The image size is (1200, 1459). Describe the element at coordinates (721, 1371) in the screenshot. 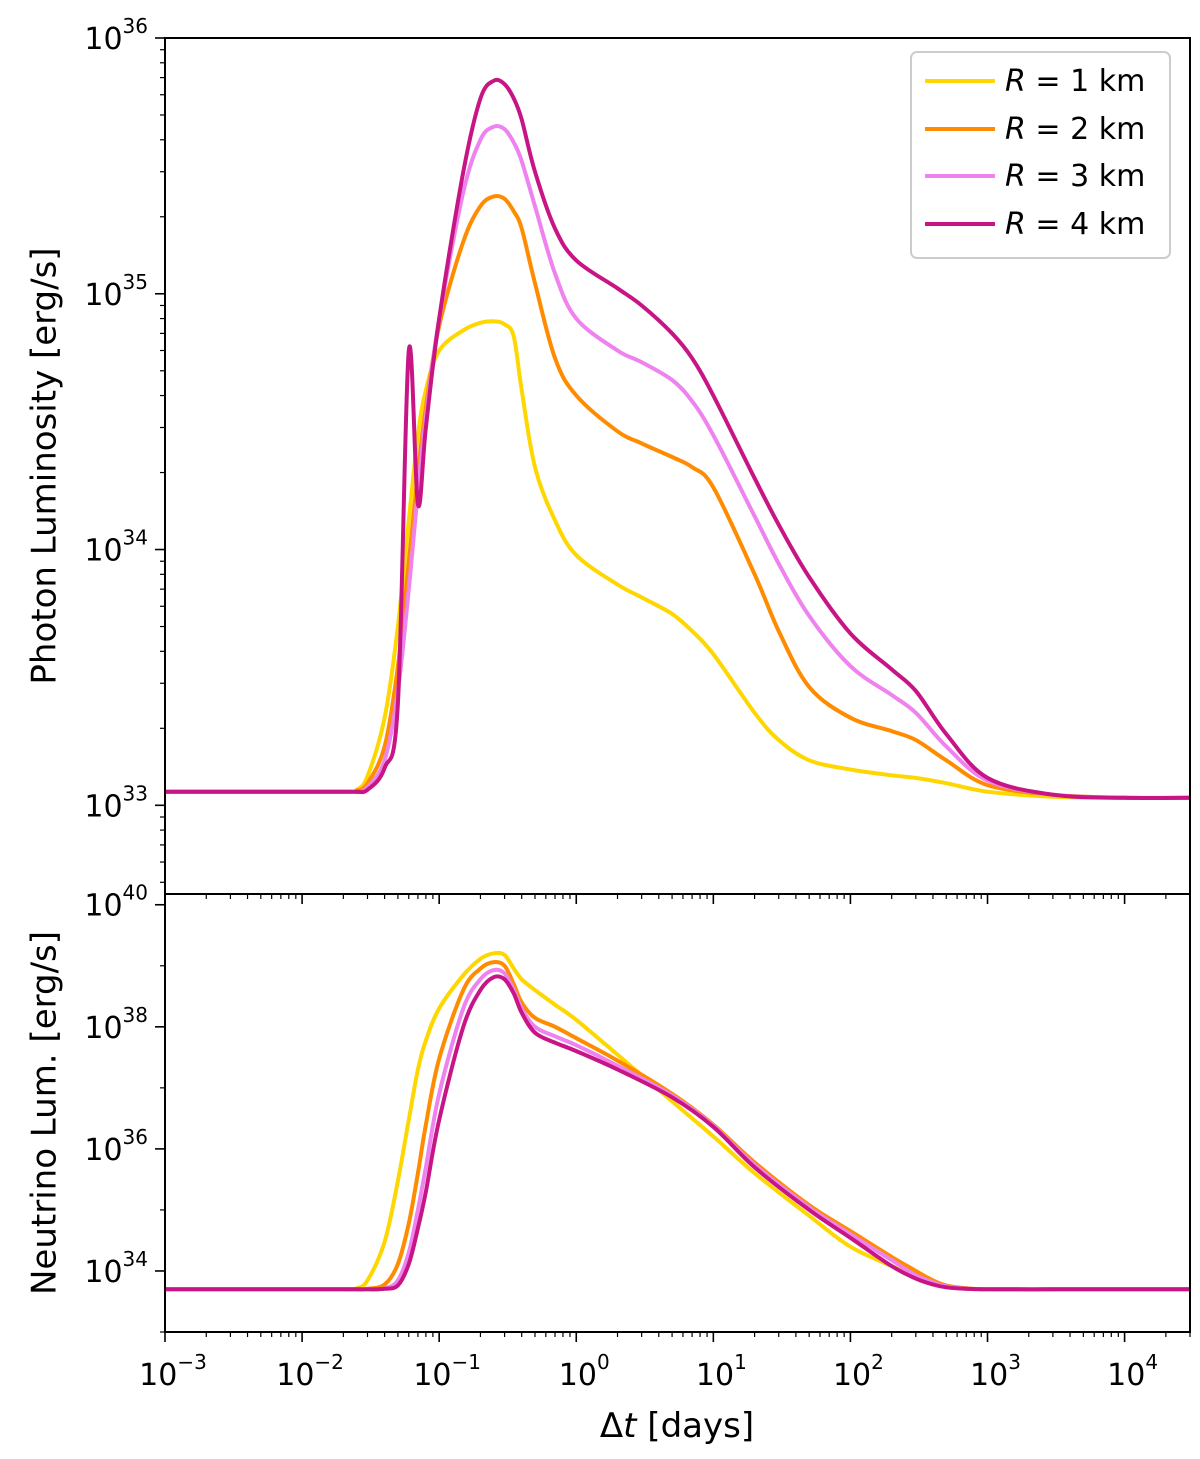

I see `x-tick-label: 10¹` at that location.